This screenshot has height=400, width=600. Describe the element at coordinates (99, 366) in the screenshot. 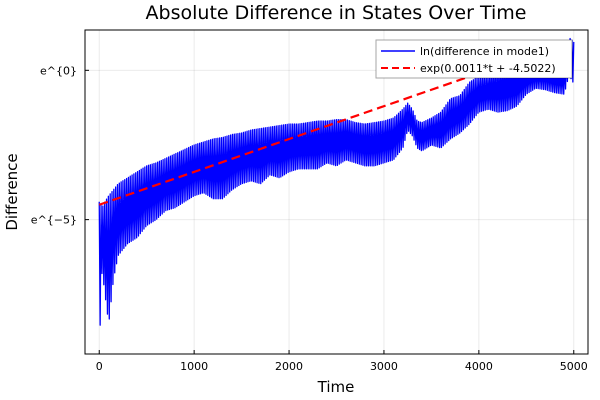

I see `x-tick-label: 0` at that location.